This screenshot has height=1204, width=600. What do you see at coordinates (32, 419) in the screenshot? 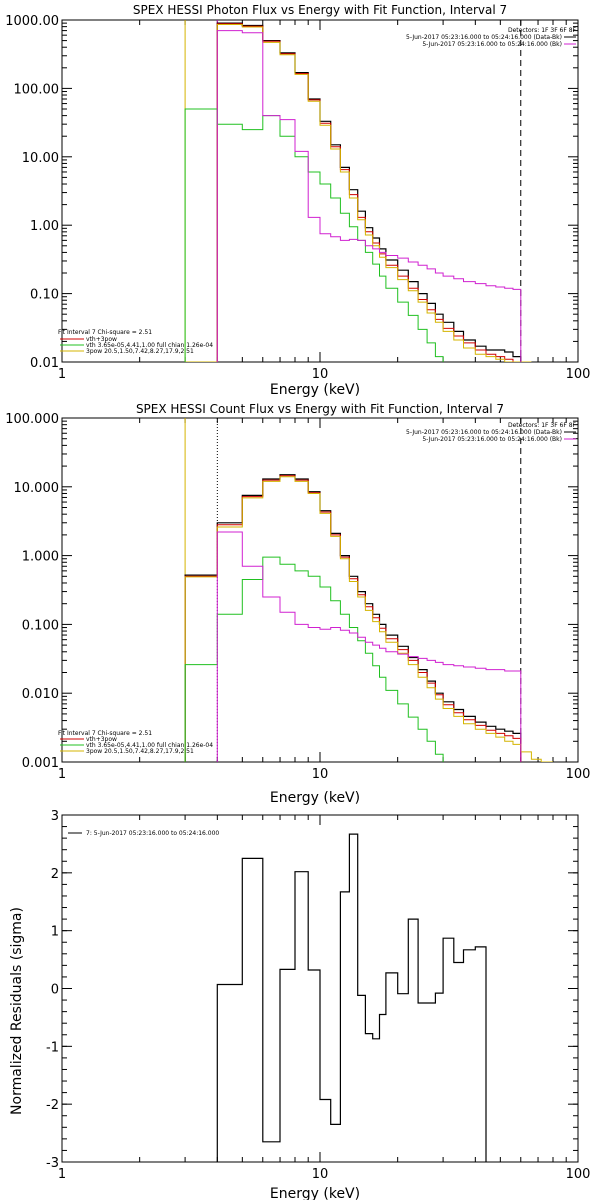
I see `y-tick-label: 100.000` at bounding box center [32, 419].